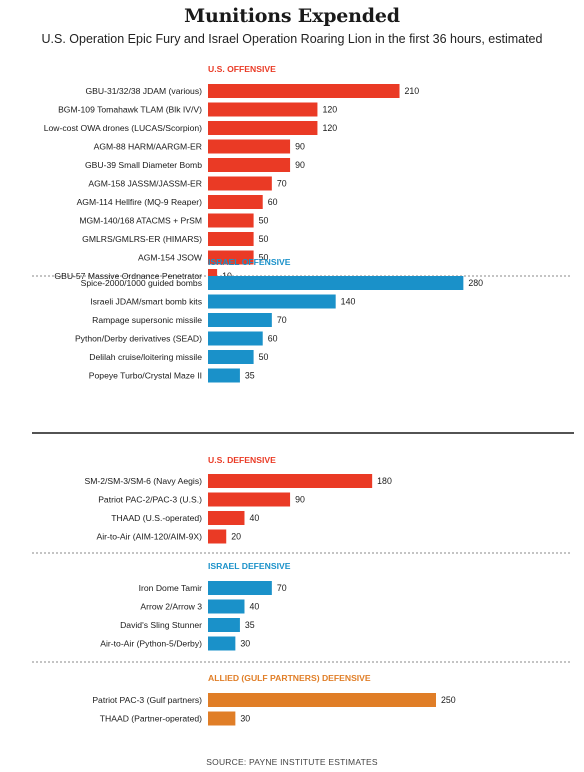 The width and height of the screenshot is (584, 772). Describe the element at coordinates (149, 537) in the screenshot. I see `category-label: Air-to-Air (AIM-120/AIM-9X)` at that location.